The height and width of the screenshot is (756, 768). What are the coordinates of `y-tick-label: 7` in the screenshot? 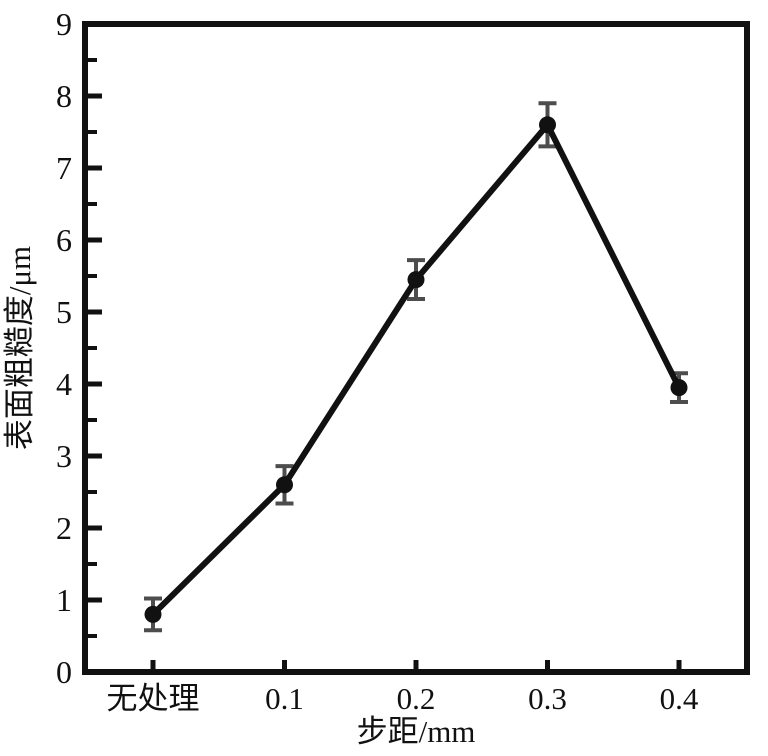 It's located at (64, 168).